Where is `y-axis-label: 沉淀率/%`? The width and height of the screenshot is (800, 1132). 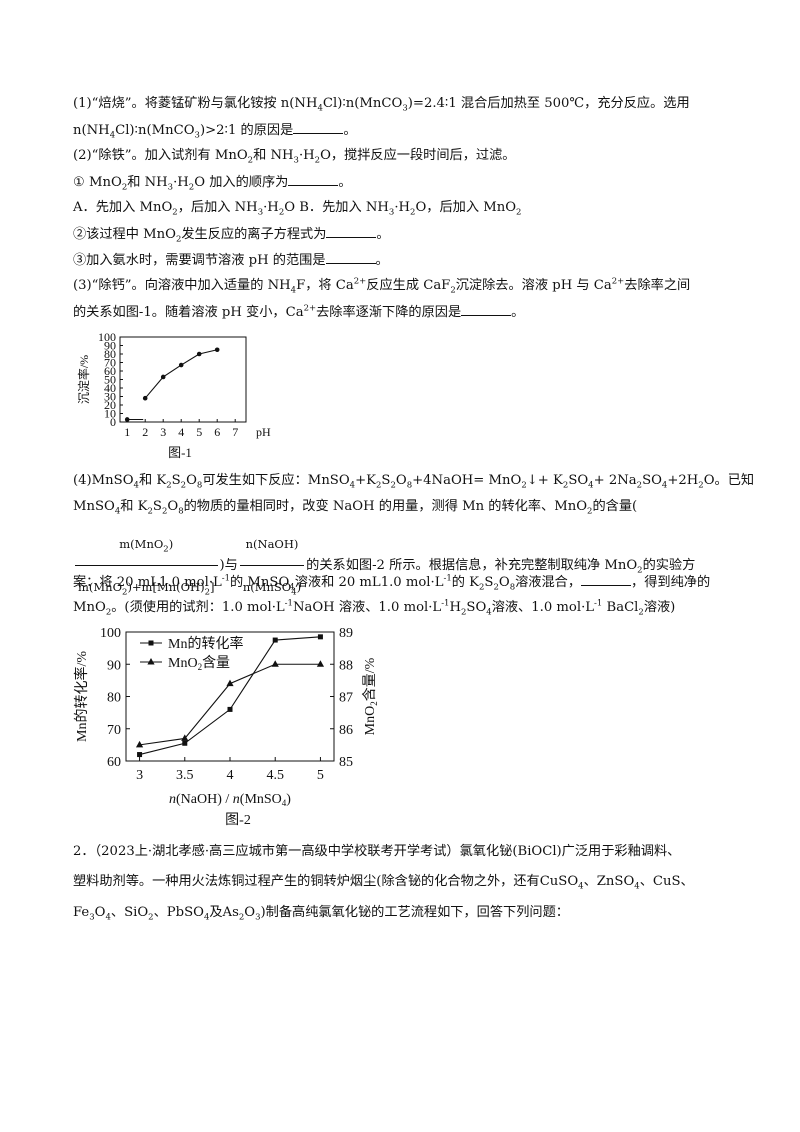
y-axis-label: 沉淀率/% is located at coordinates (83, 379).